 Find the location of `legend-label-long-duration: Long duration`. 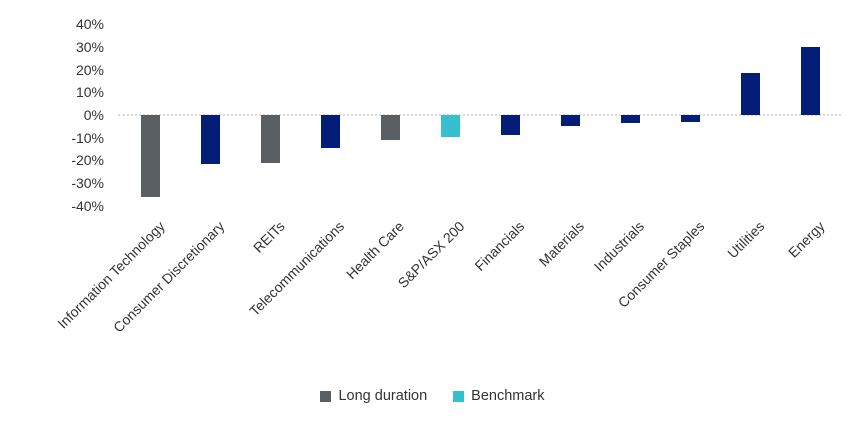

legend-label-long-duration: Long duration is located at coordinates (383, 396).